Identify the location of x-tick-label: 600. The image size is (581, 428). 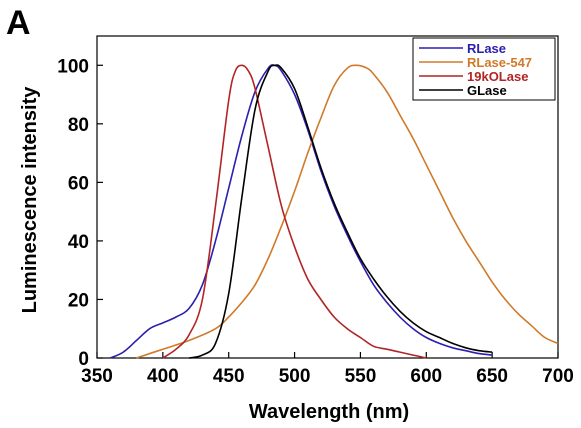
(426, 376).